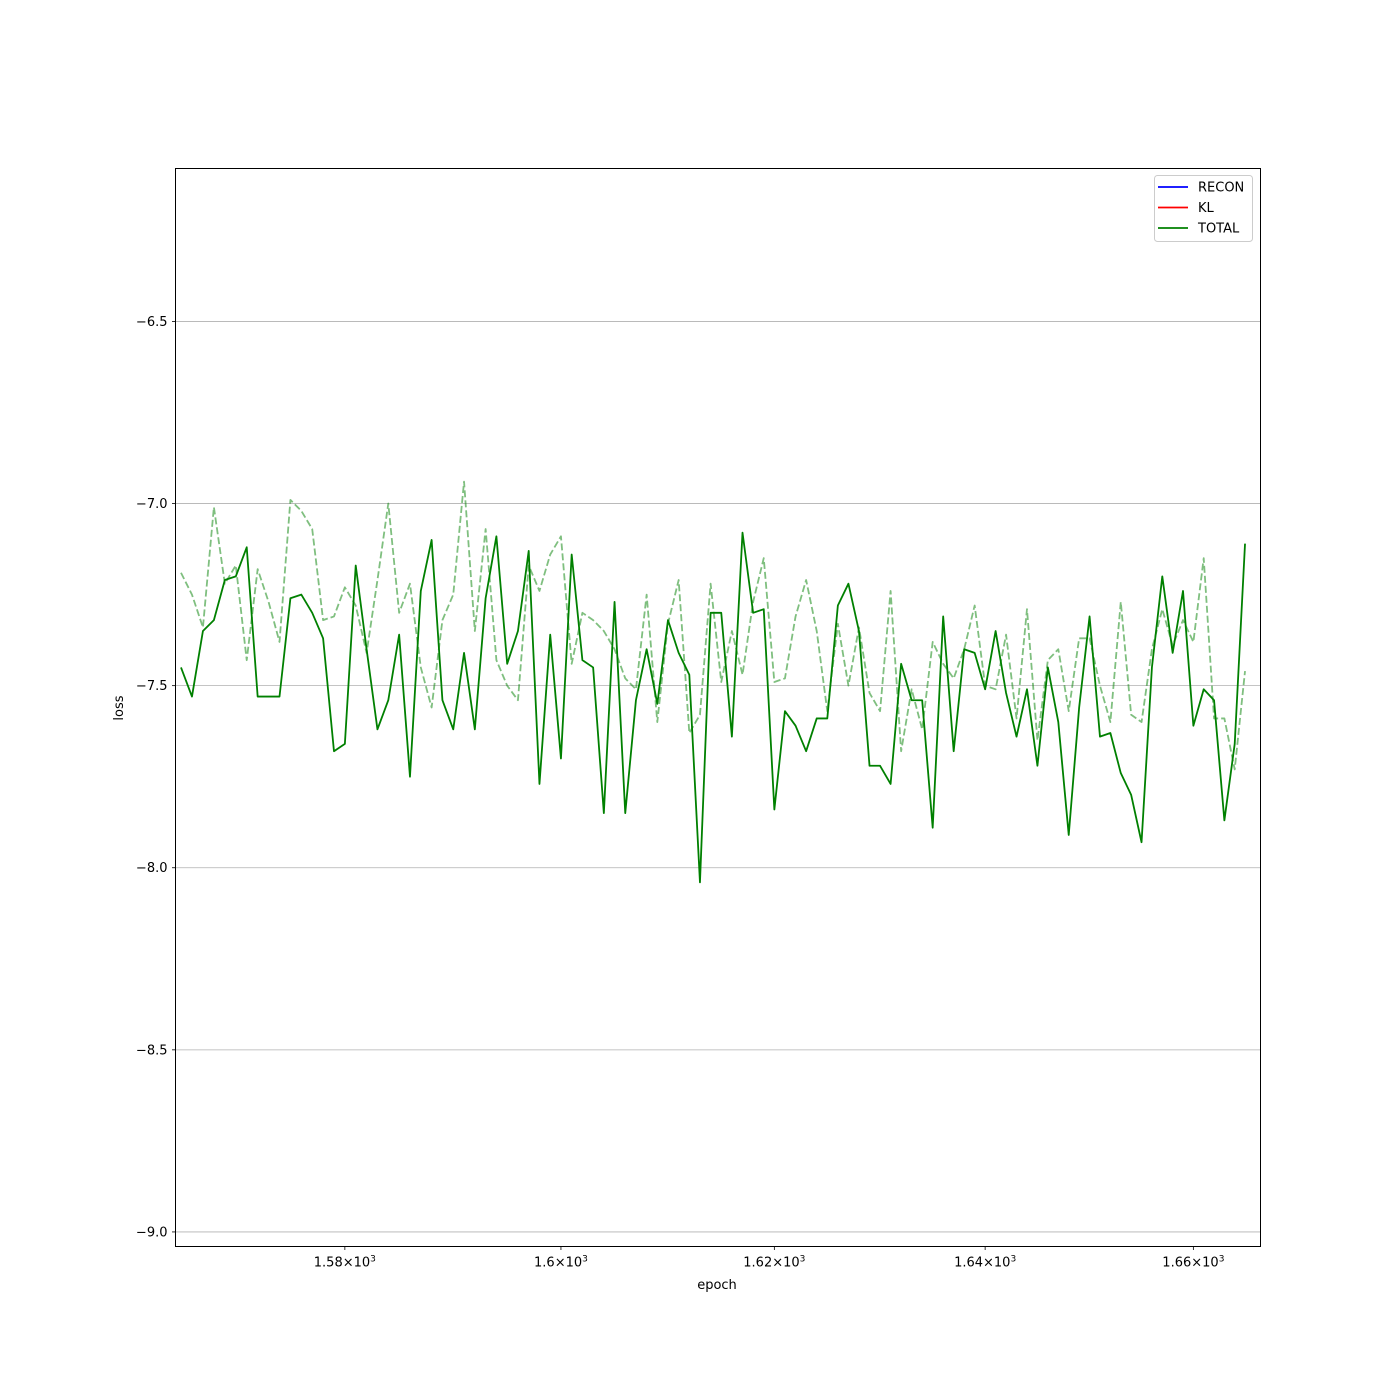 Image resolution: width=1400 pixels, height=1400 pixels. Describe the element at coordinates (1193, 1263) in the screenshot. I see `x-tick-label: 1.66×103` at that location.